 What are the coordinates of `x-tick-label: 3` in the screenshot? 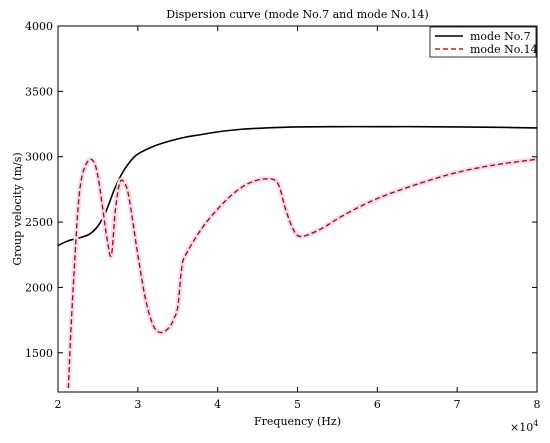 It's located at (137, 404).